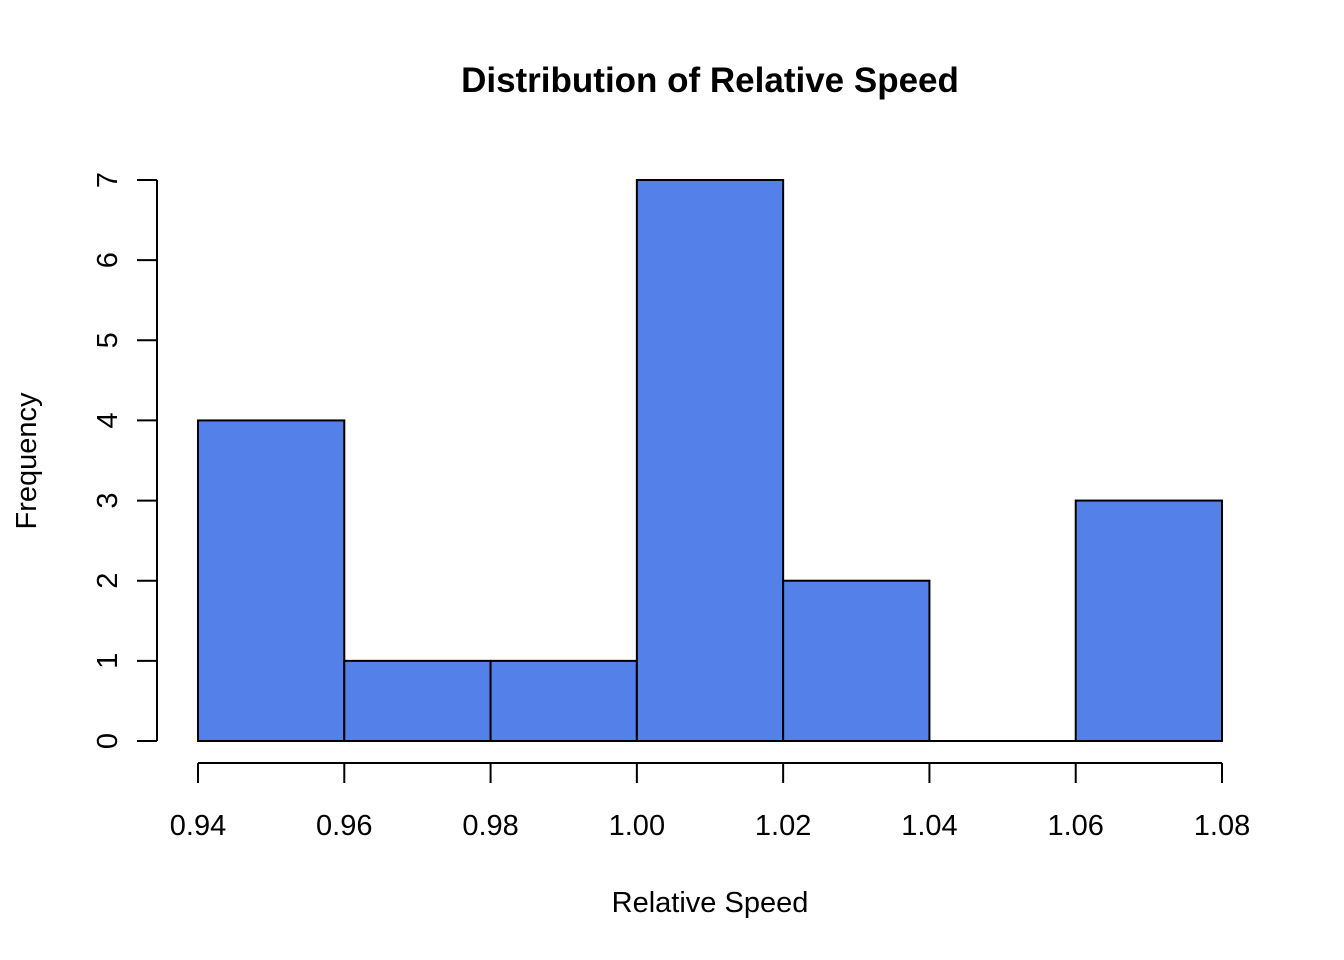 The height and width of the screenshot is (960, 1344). What do you see at coordinates (637, 826) in the screenshot?
I see `x-tick-label: 1.00` at bounding box center [637, 826].